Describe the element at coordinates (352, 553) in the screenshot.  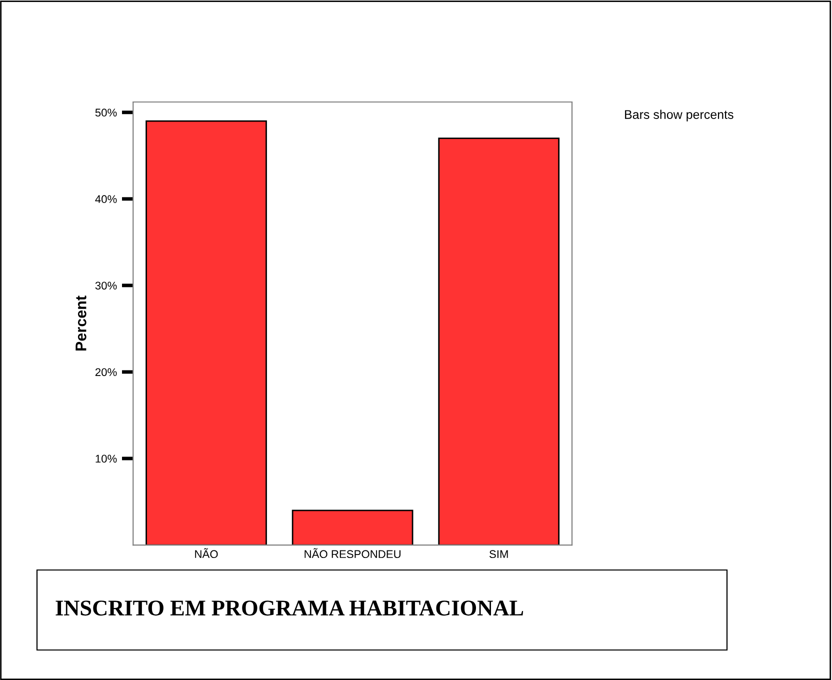
I see `x-tick-label: NÃO RESPONDEU` at that location.